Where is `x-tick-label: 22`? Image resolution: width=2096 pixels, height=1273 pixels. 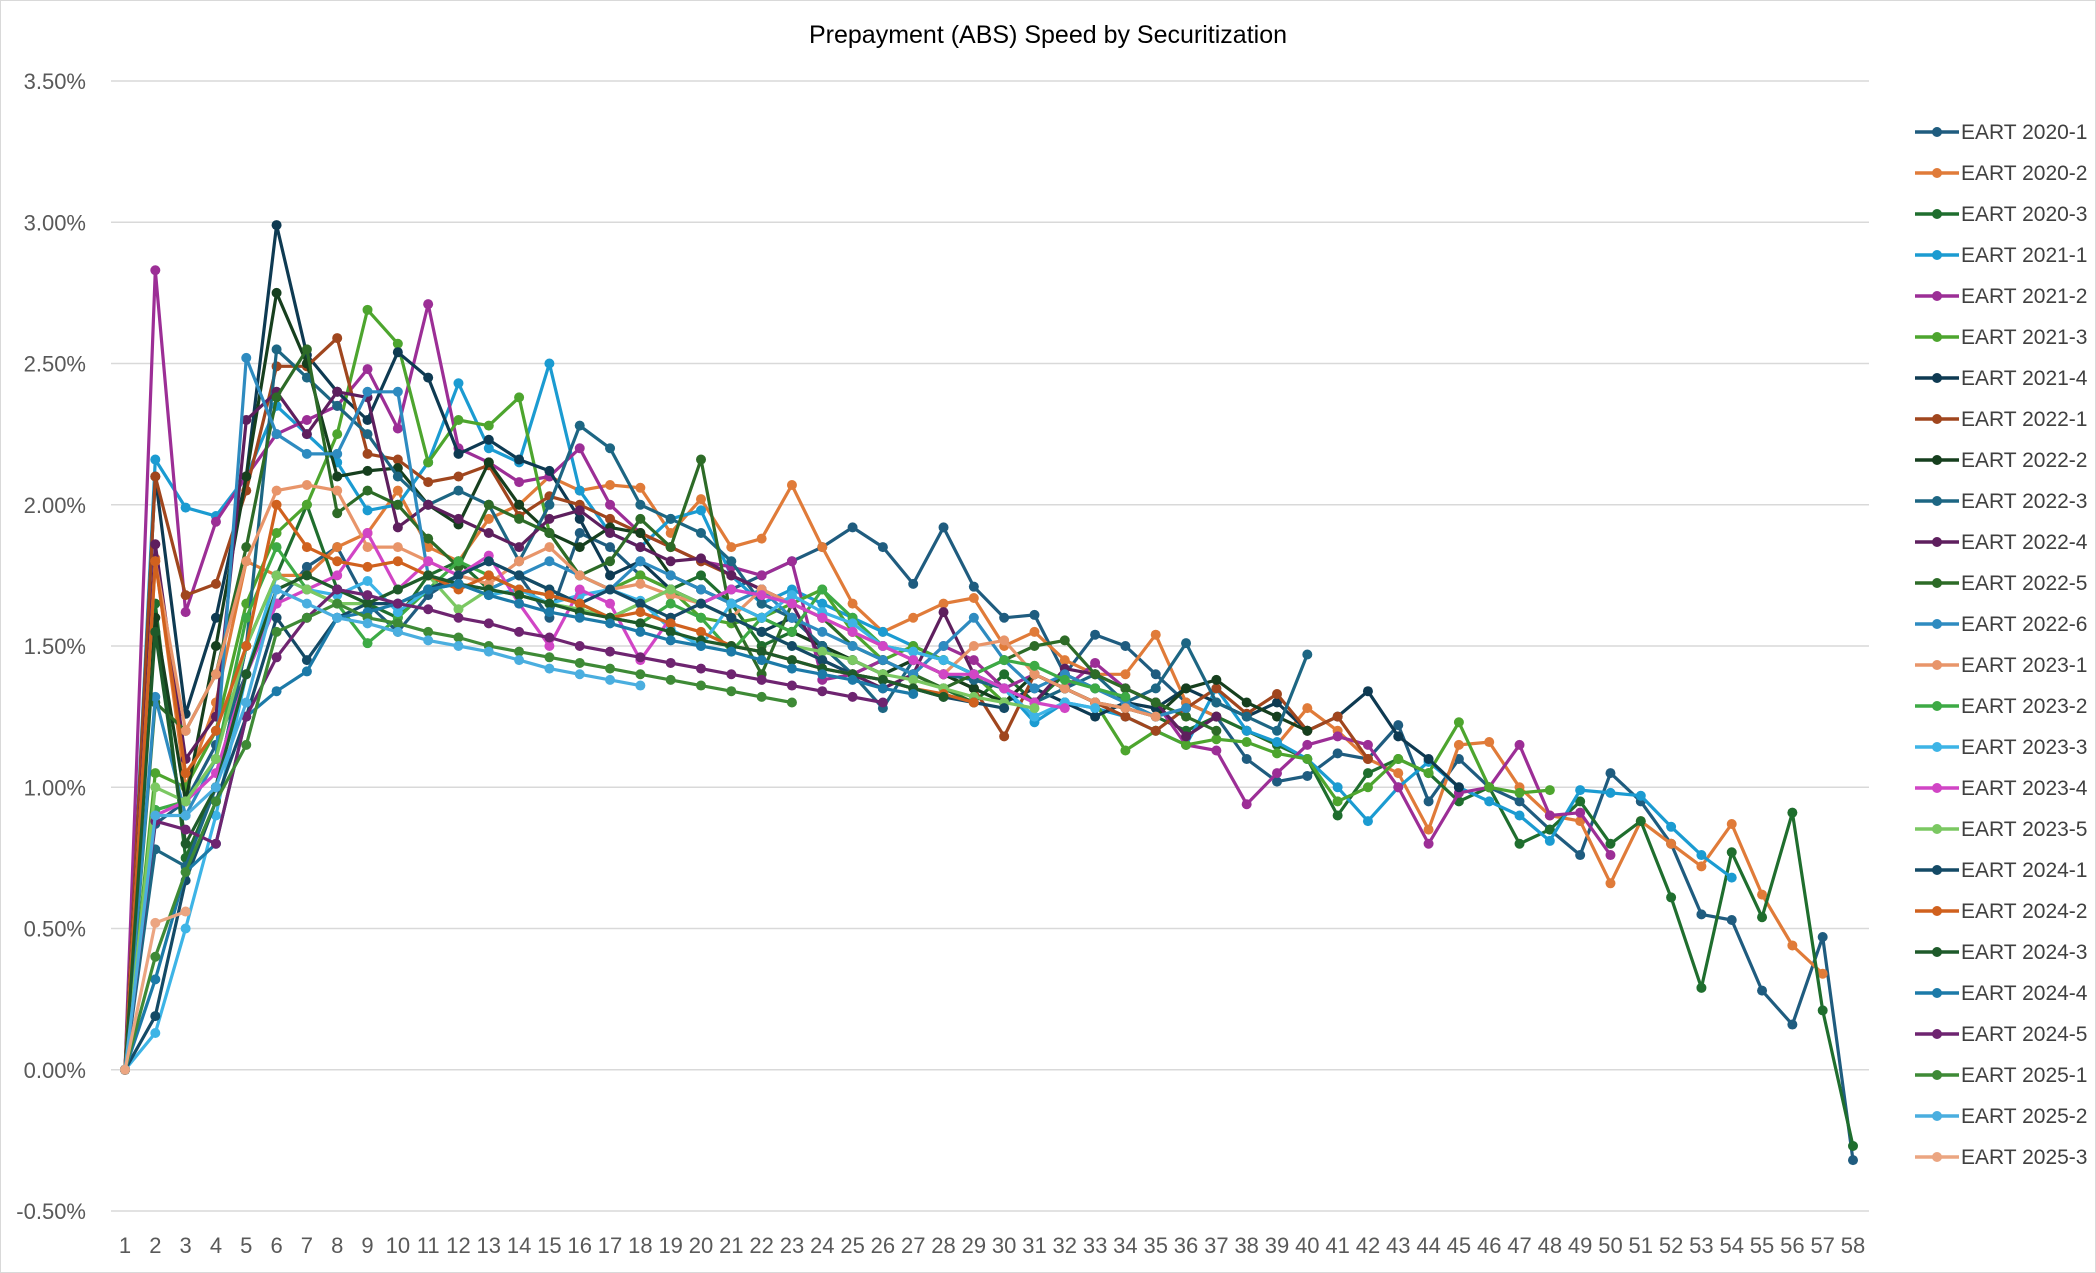 x-tick-label: 22 is located at coordinates (761, 1245).